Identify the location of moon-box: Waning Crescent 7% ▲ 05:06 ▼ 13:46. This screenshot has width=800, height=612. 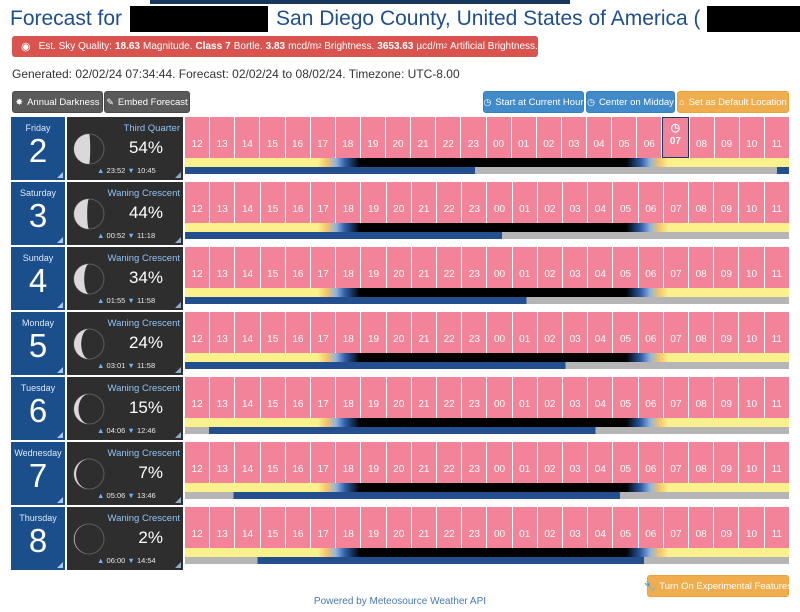
(125, 473).